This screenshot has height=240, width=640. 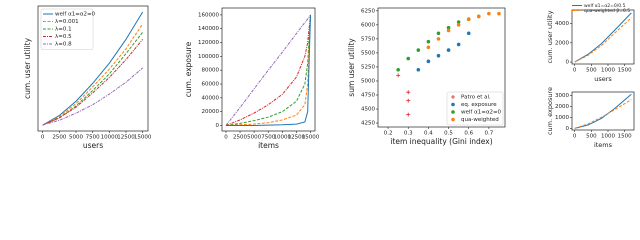 I want to click on y-tick-label: 100000, so click(x=208, y=57).